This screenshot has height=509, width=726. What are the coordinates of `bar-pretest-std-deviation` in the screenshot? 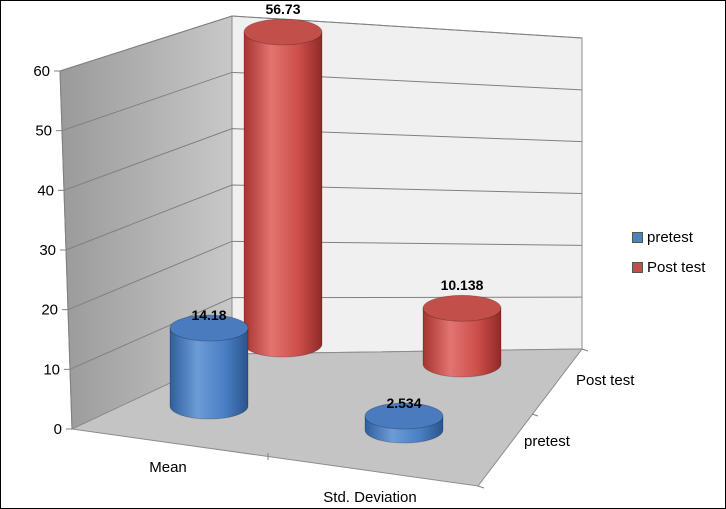 It's located at (404, 423).